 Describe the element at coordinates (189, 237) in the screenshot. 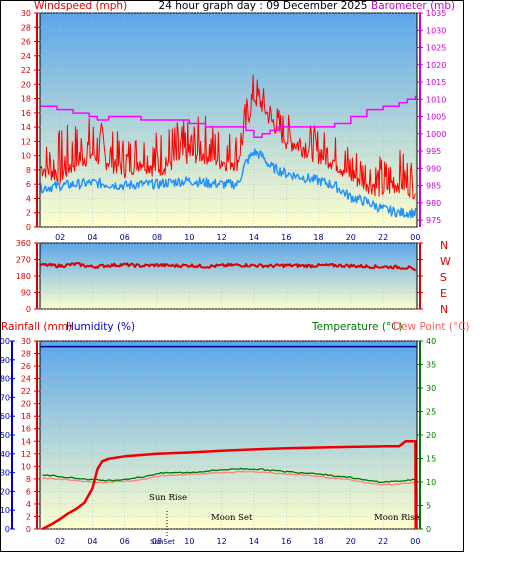

I see `x-tick-label-top: 10` at that location.